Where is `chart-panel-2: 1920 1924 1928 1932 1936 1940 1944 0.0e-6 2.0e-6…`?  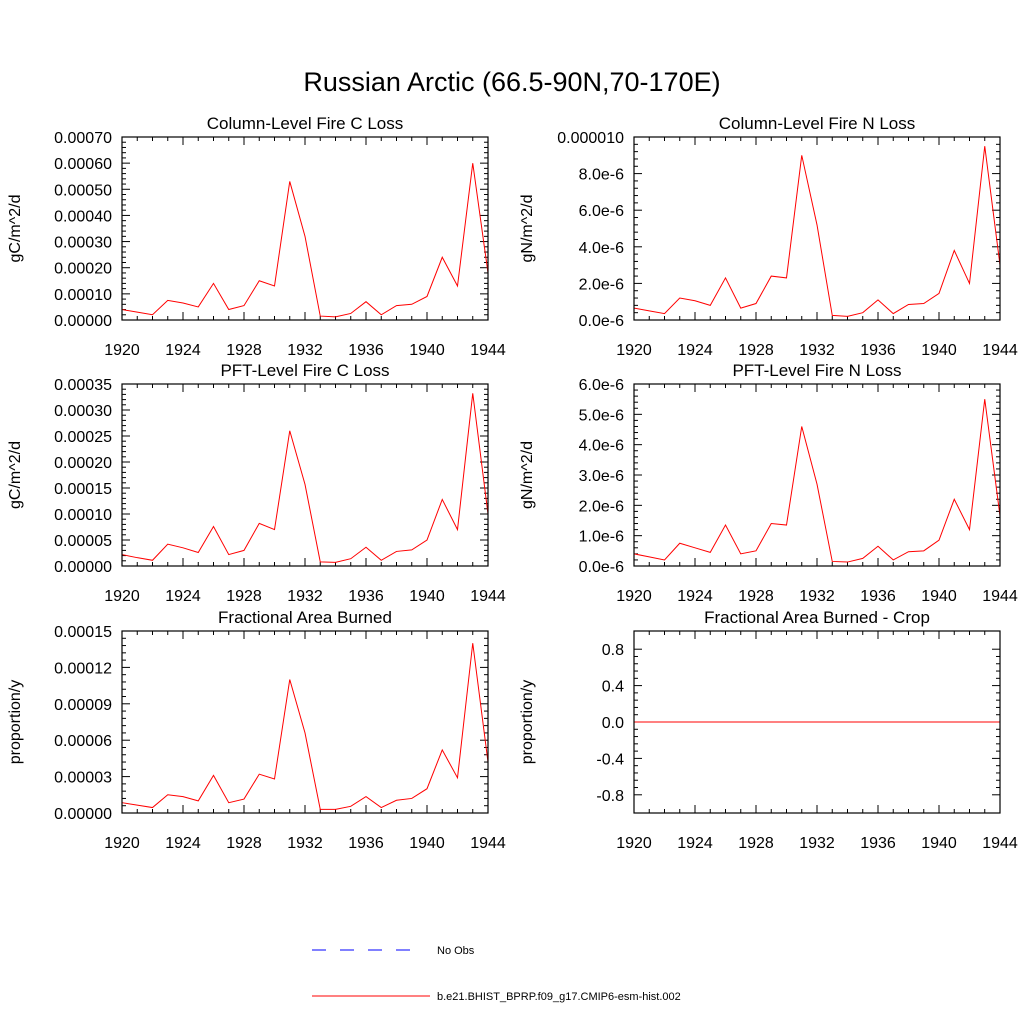 chart-panel-2: 1920 1924 1928 1932 1936 1940 1944 0.0e-6 2.0e-6… is located at coordinates (768, 236).